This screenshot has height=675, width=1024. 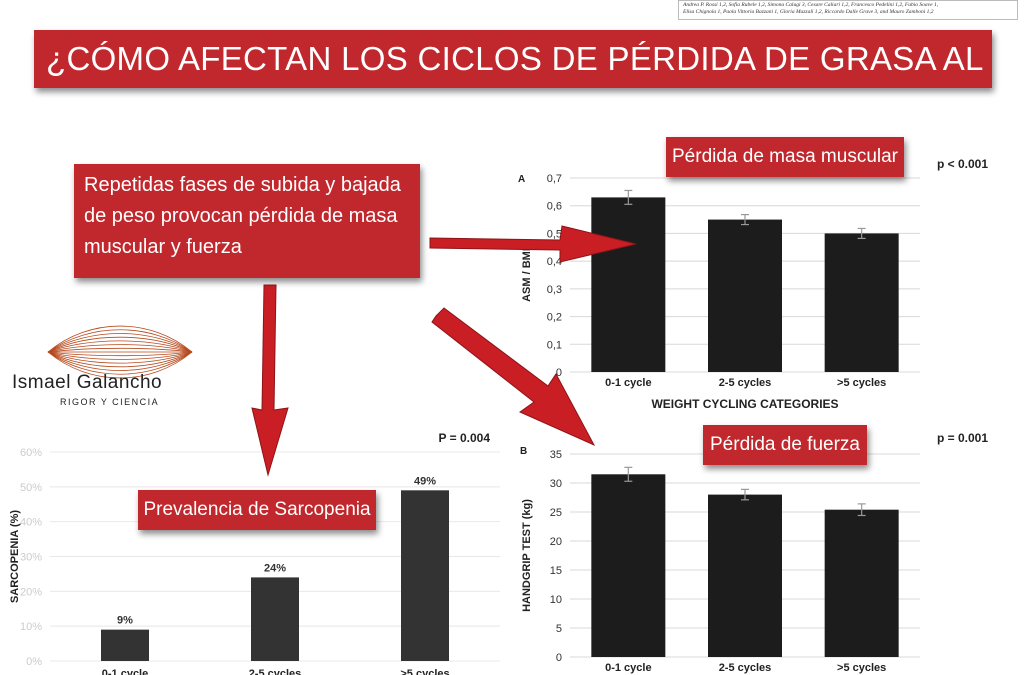 What do you see at coordinates (554, 345) in the screenshot?
I see `y-tick-label: 0,1` at bounding box center [554, 345].